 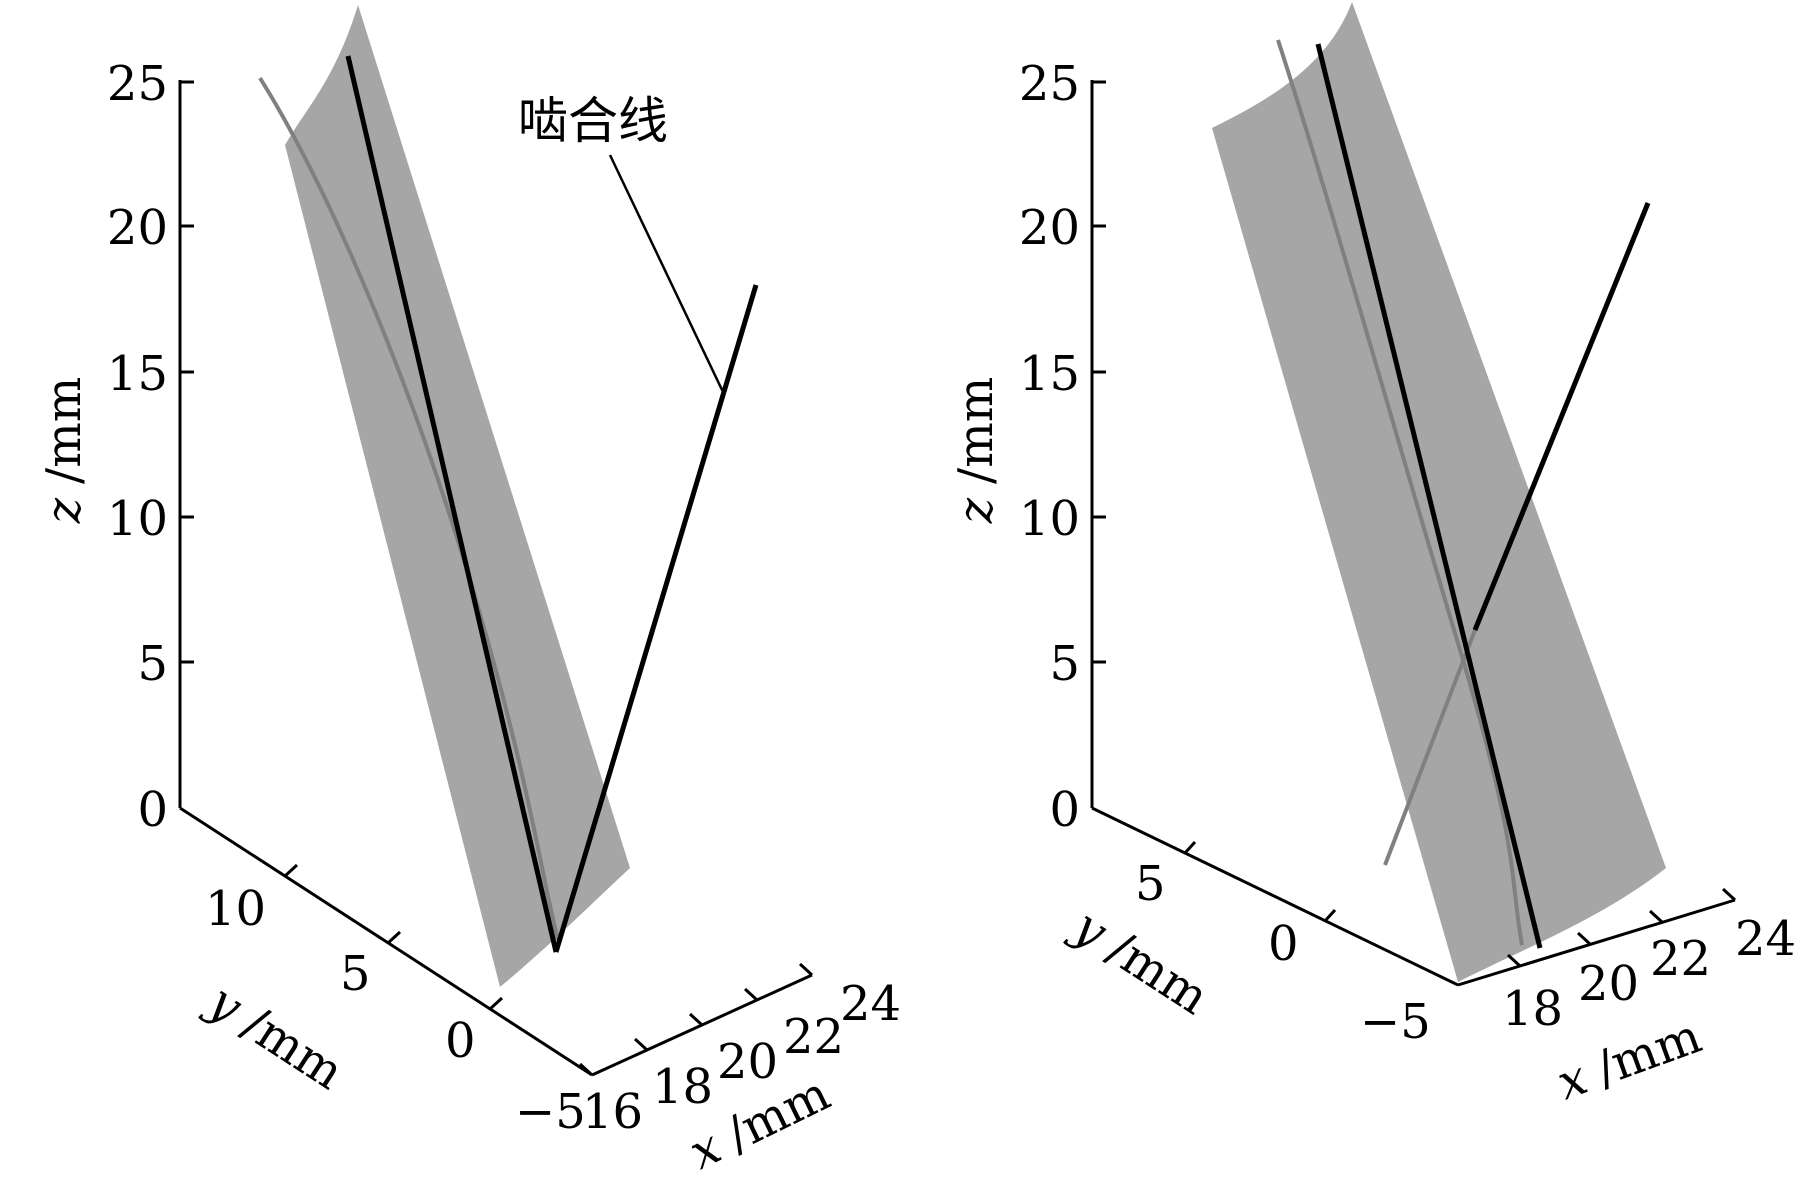 I want to click on left-z-ticks, so click(x=187, y=372).